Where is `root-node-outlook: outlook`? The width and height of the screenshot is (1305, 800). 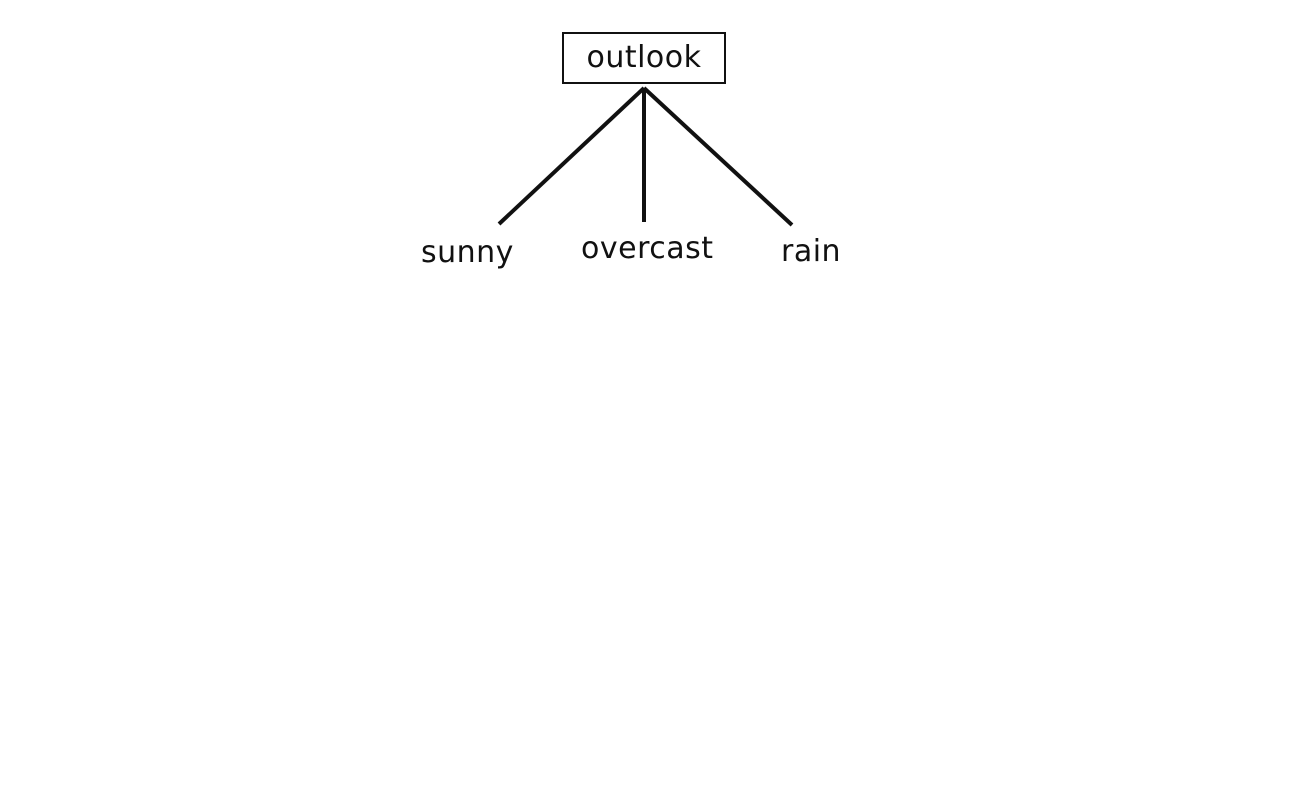
root-node-outlook: outlook is located at coordinates (644, 58).